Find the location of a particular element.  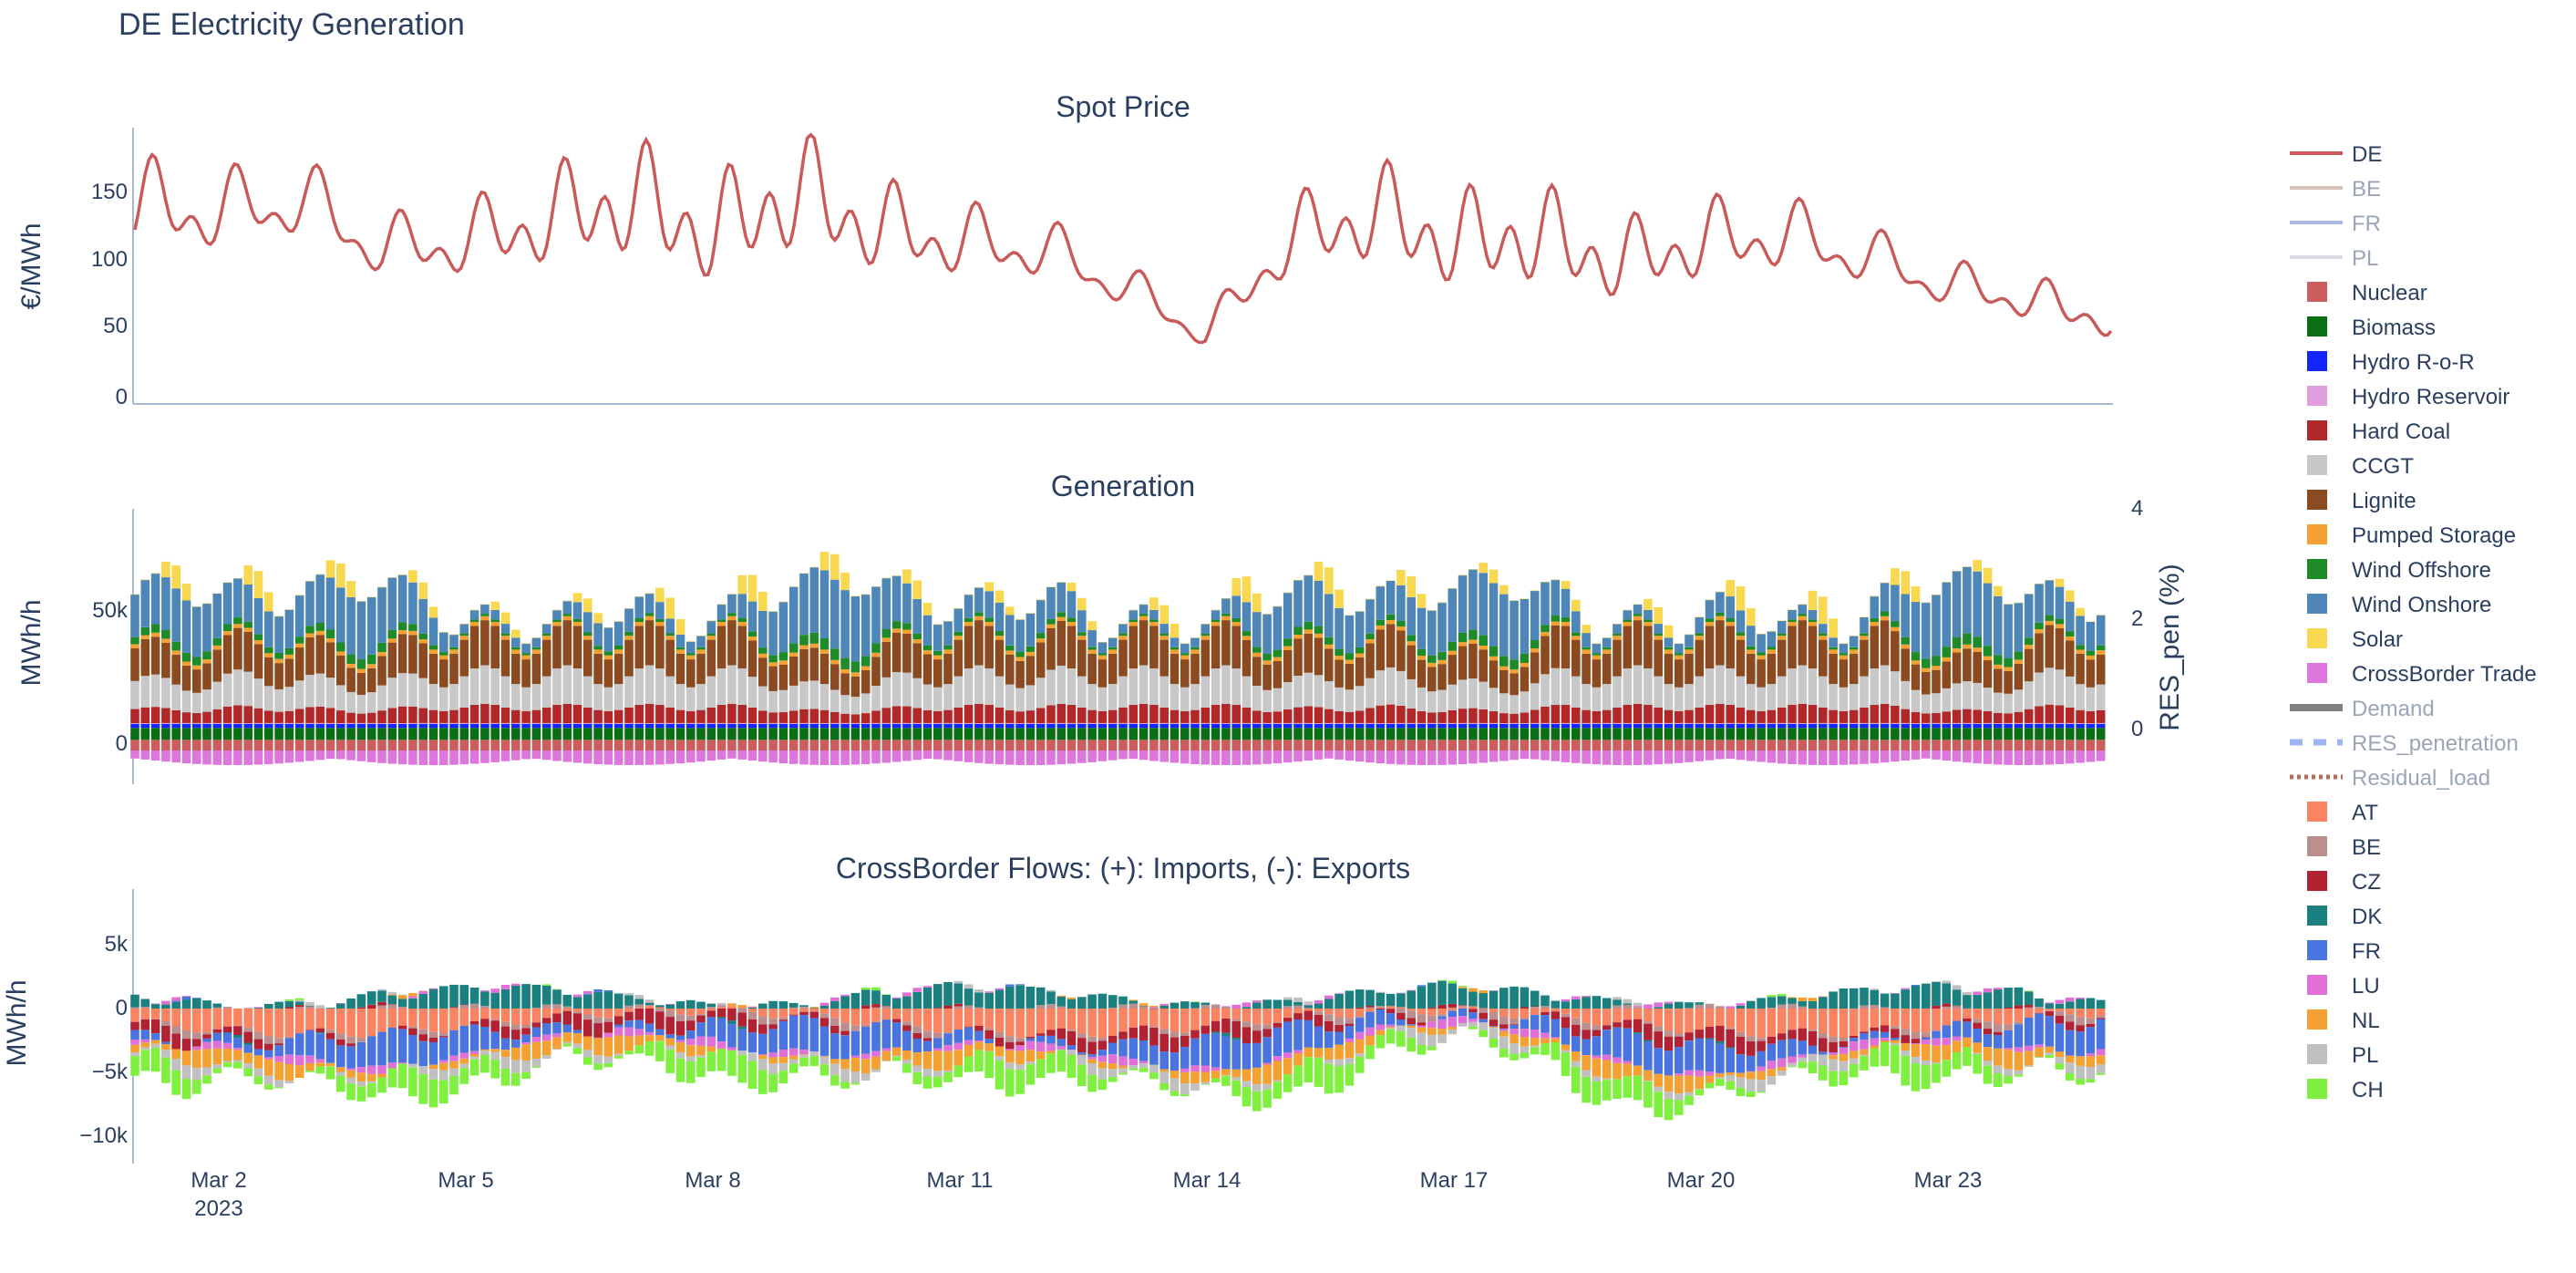

legend-item-pumped-storage: Pumped Storage is located at coordinates (2411, 535).